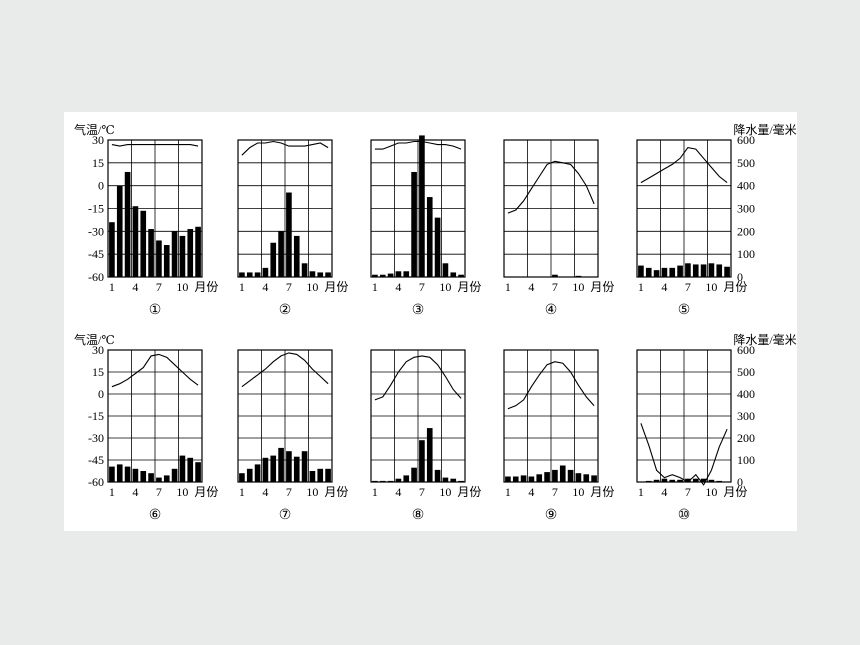 Image resolution: width=860 pixels, height=645 pixels. I want to click on chart-3-x-tick: 4, so click(398, 287).